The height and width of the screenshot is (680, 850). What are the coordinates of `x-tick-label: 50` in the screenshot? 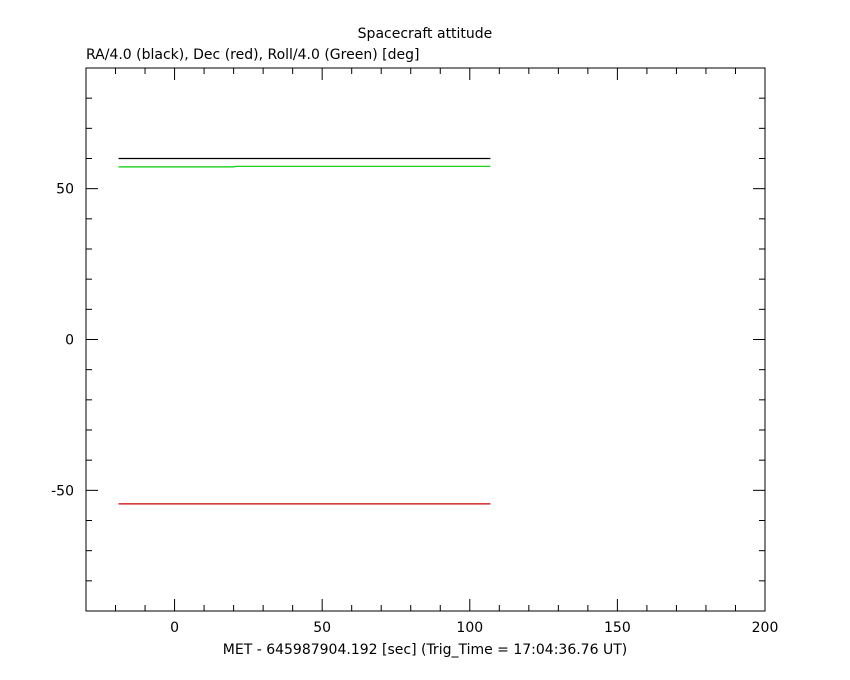 It's located at (322, 628).